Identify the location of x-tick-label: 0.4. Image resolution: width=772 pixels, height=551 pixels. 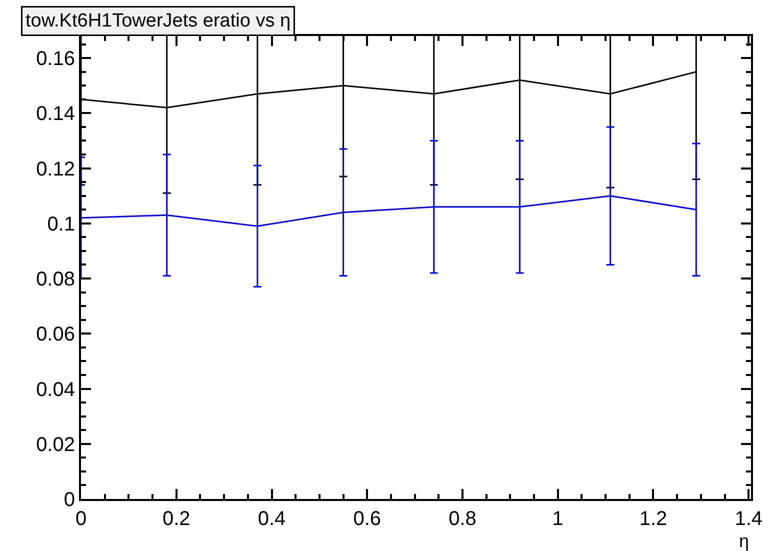
(272, 519).